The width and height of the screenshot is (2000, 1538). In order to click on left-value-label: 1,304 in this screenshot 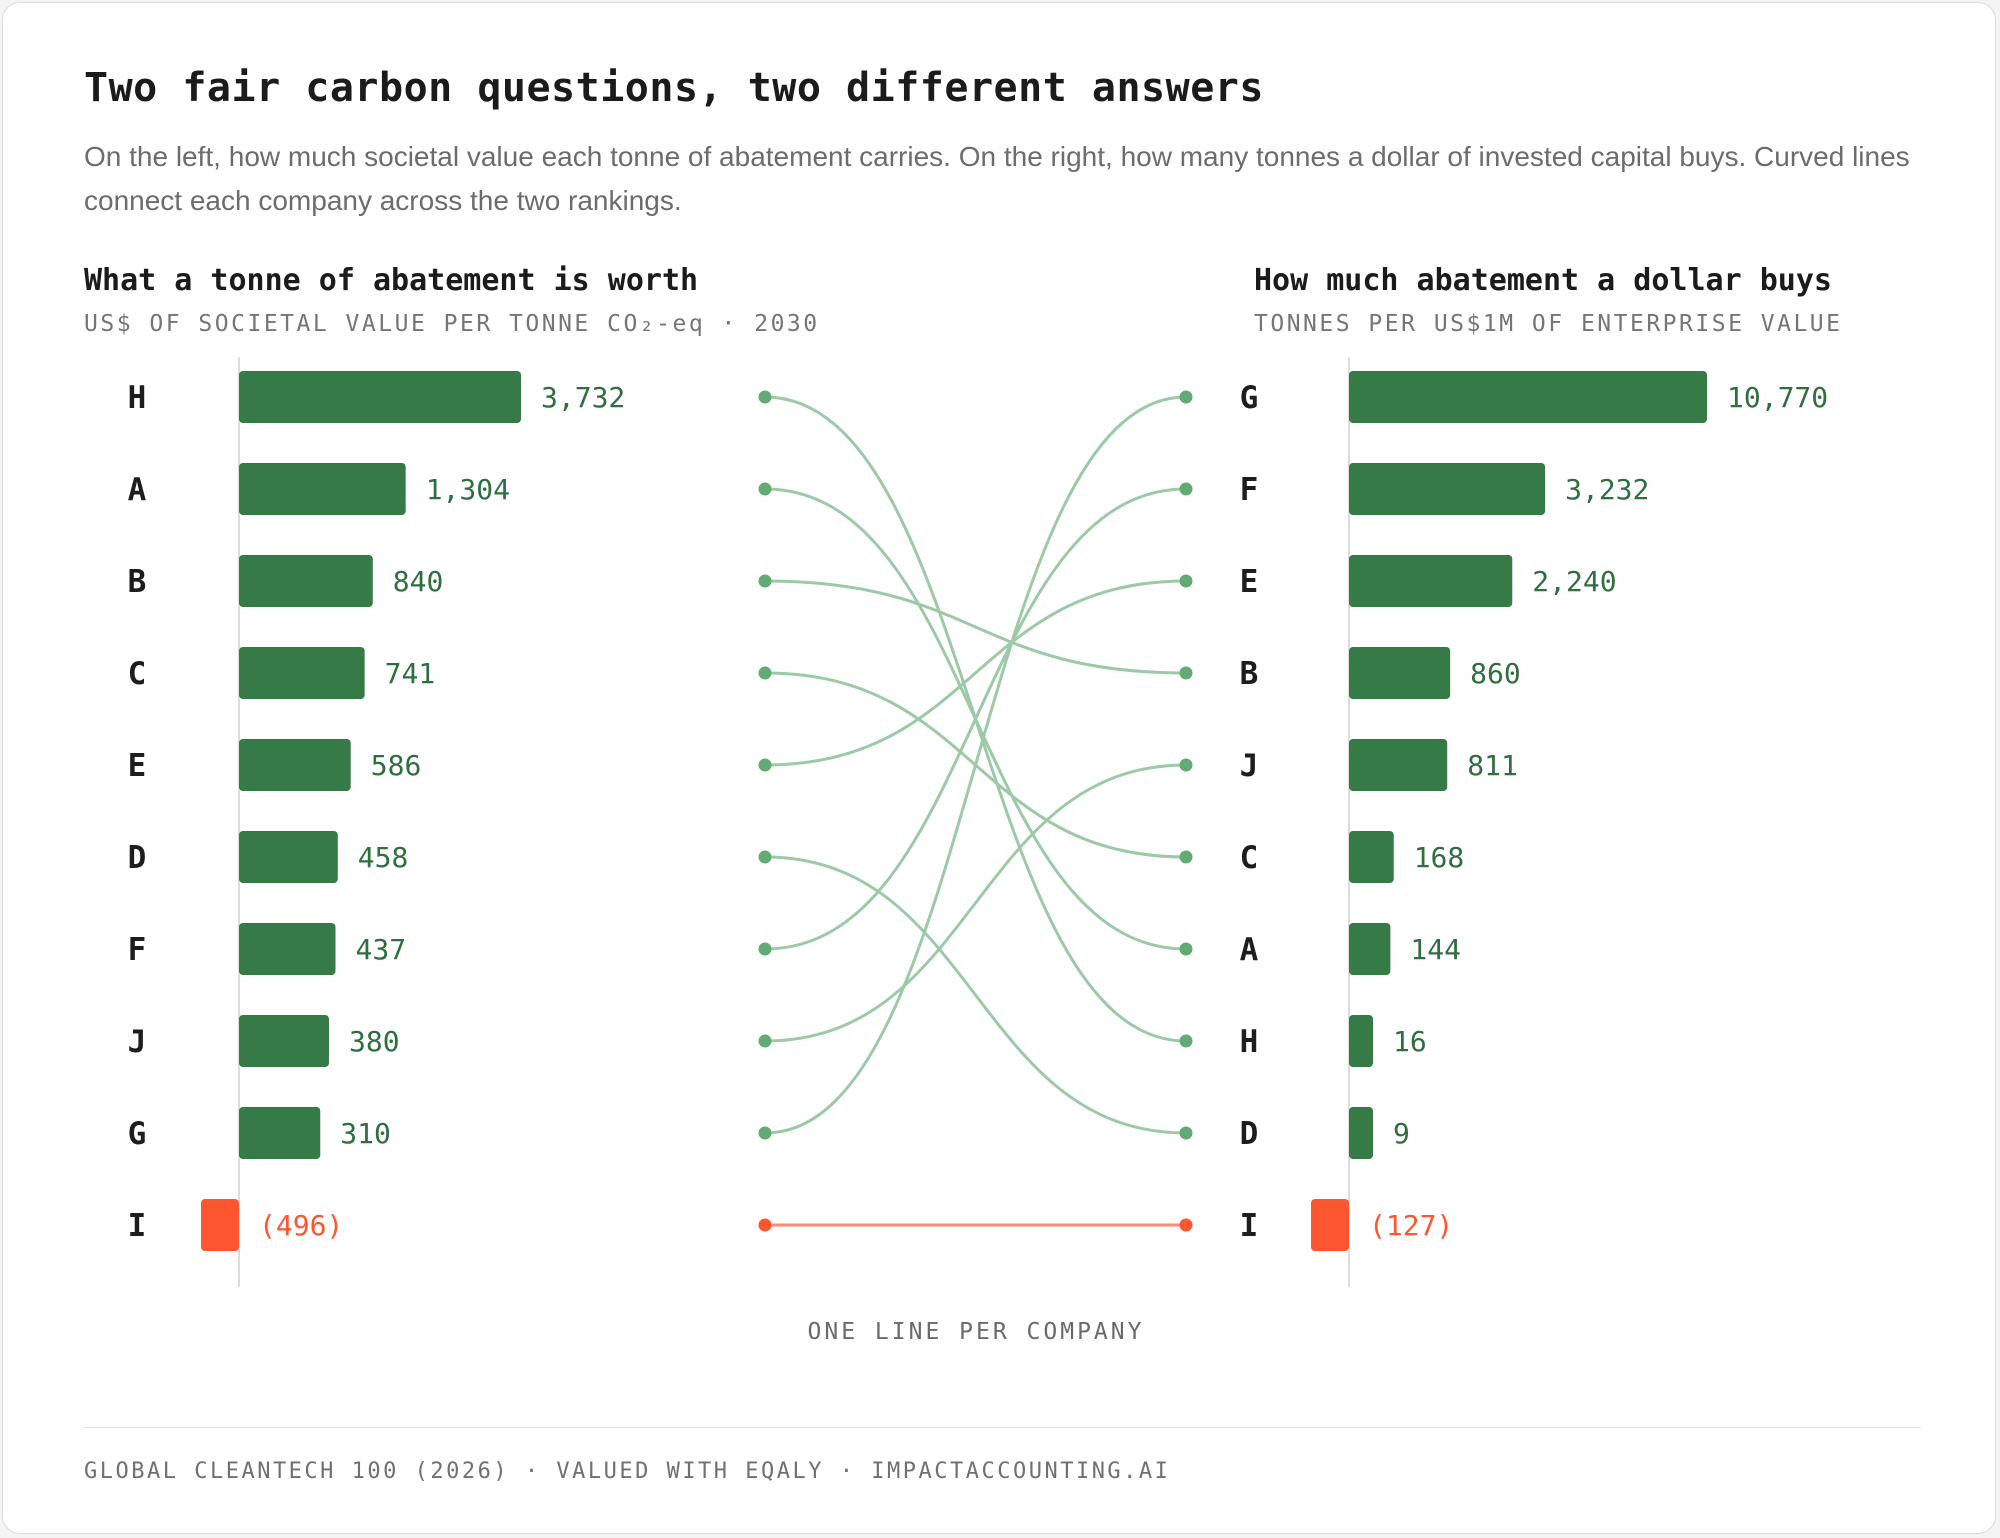, I will do `click(468, 489)`.